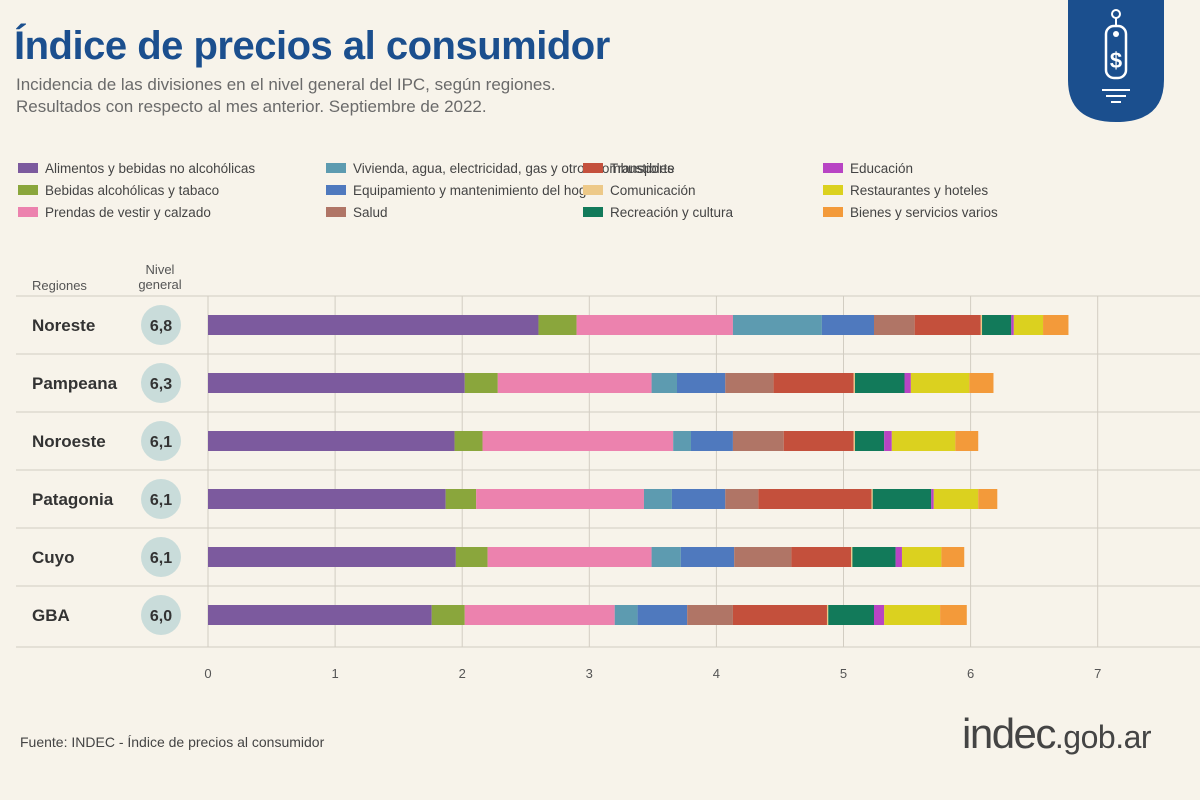  What do you see at coordinates (1097, 673) in the screenshot?
I see `x-tick-label: 7` at bounding box center [1097, 673].